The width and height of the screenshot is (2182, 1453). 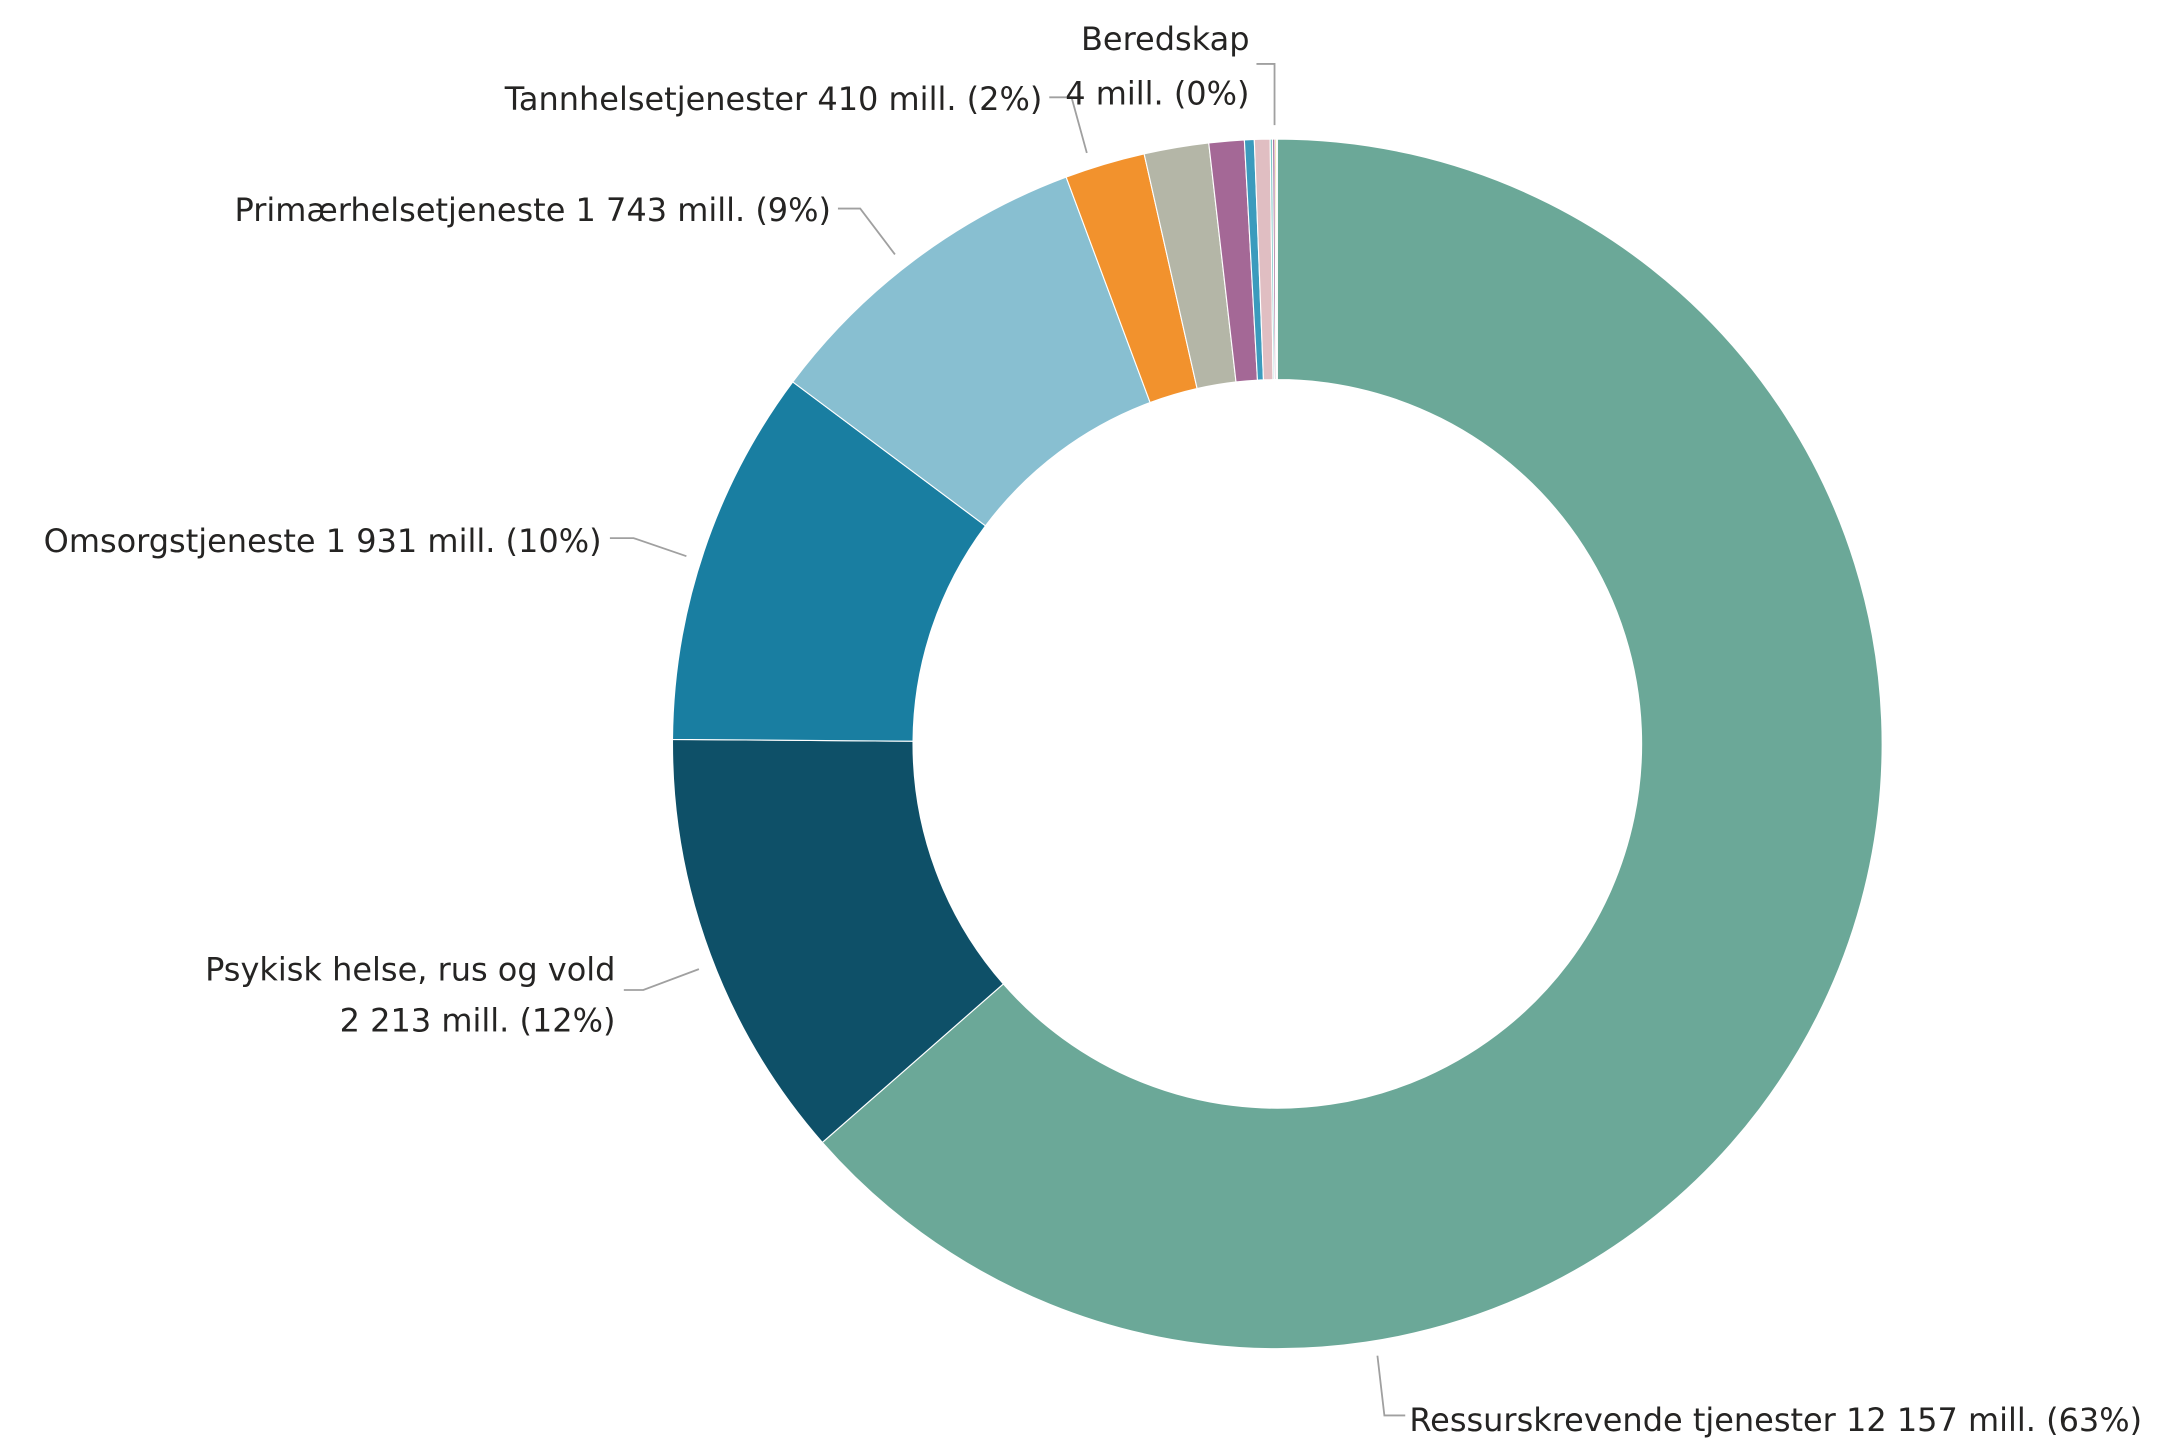 I want to click on leader-psykisk, so click(x=661, y=979).